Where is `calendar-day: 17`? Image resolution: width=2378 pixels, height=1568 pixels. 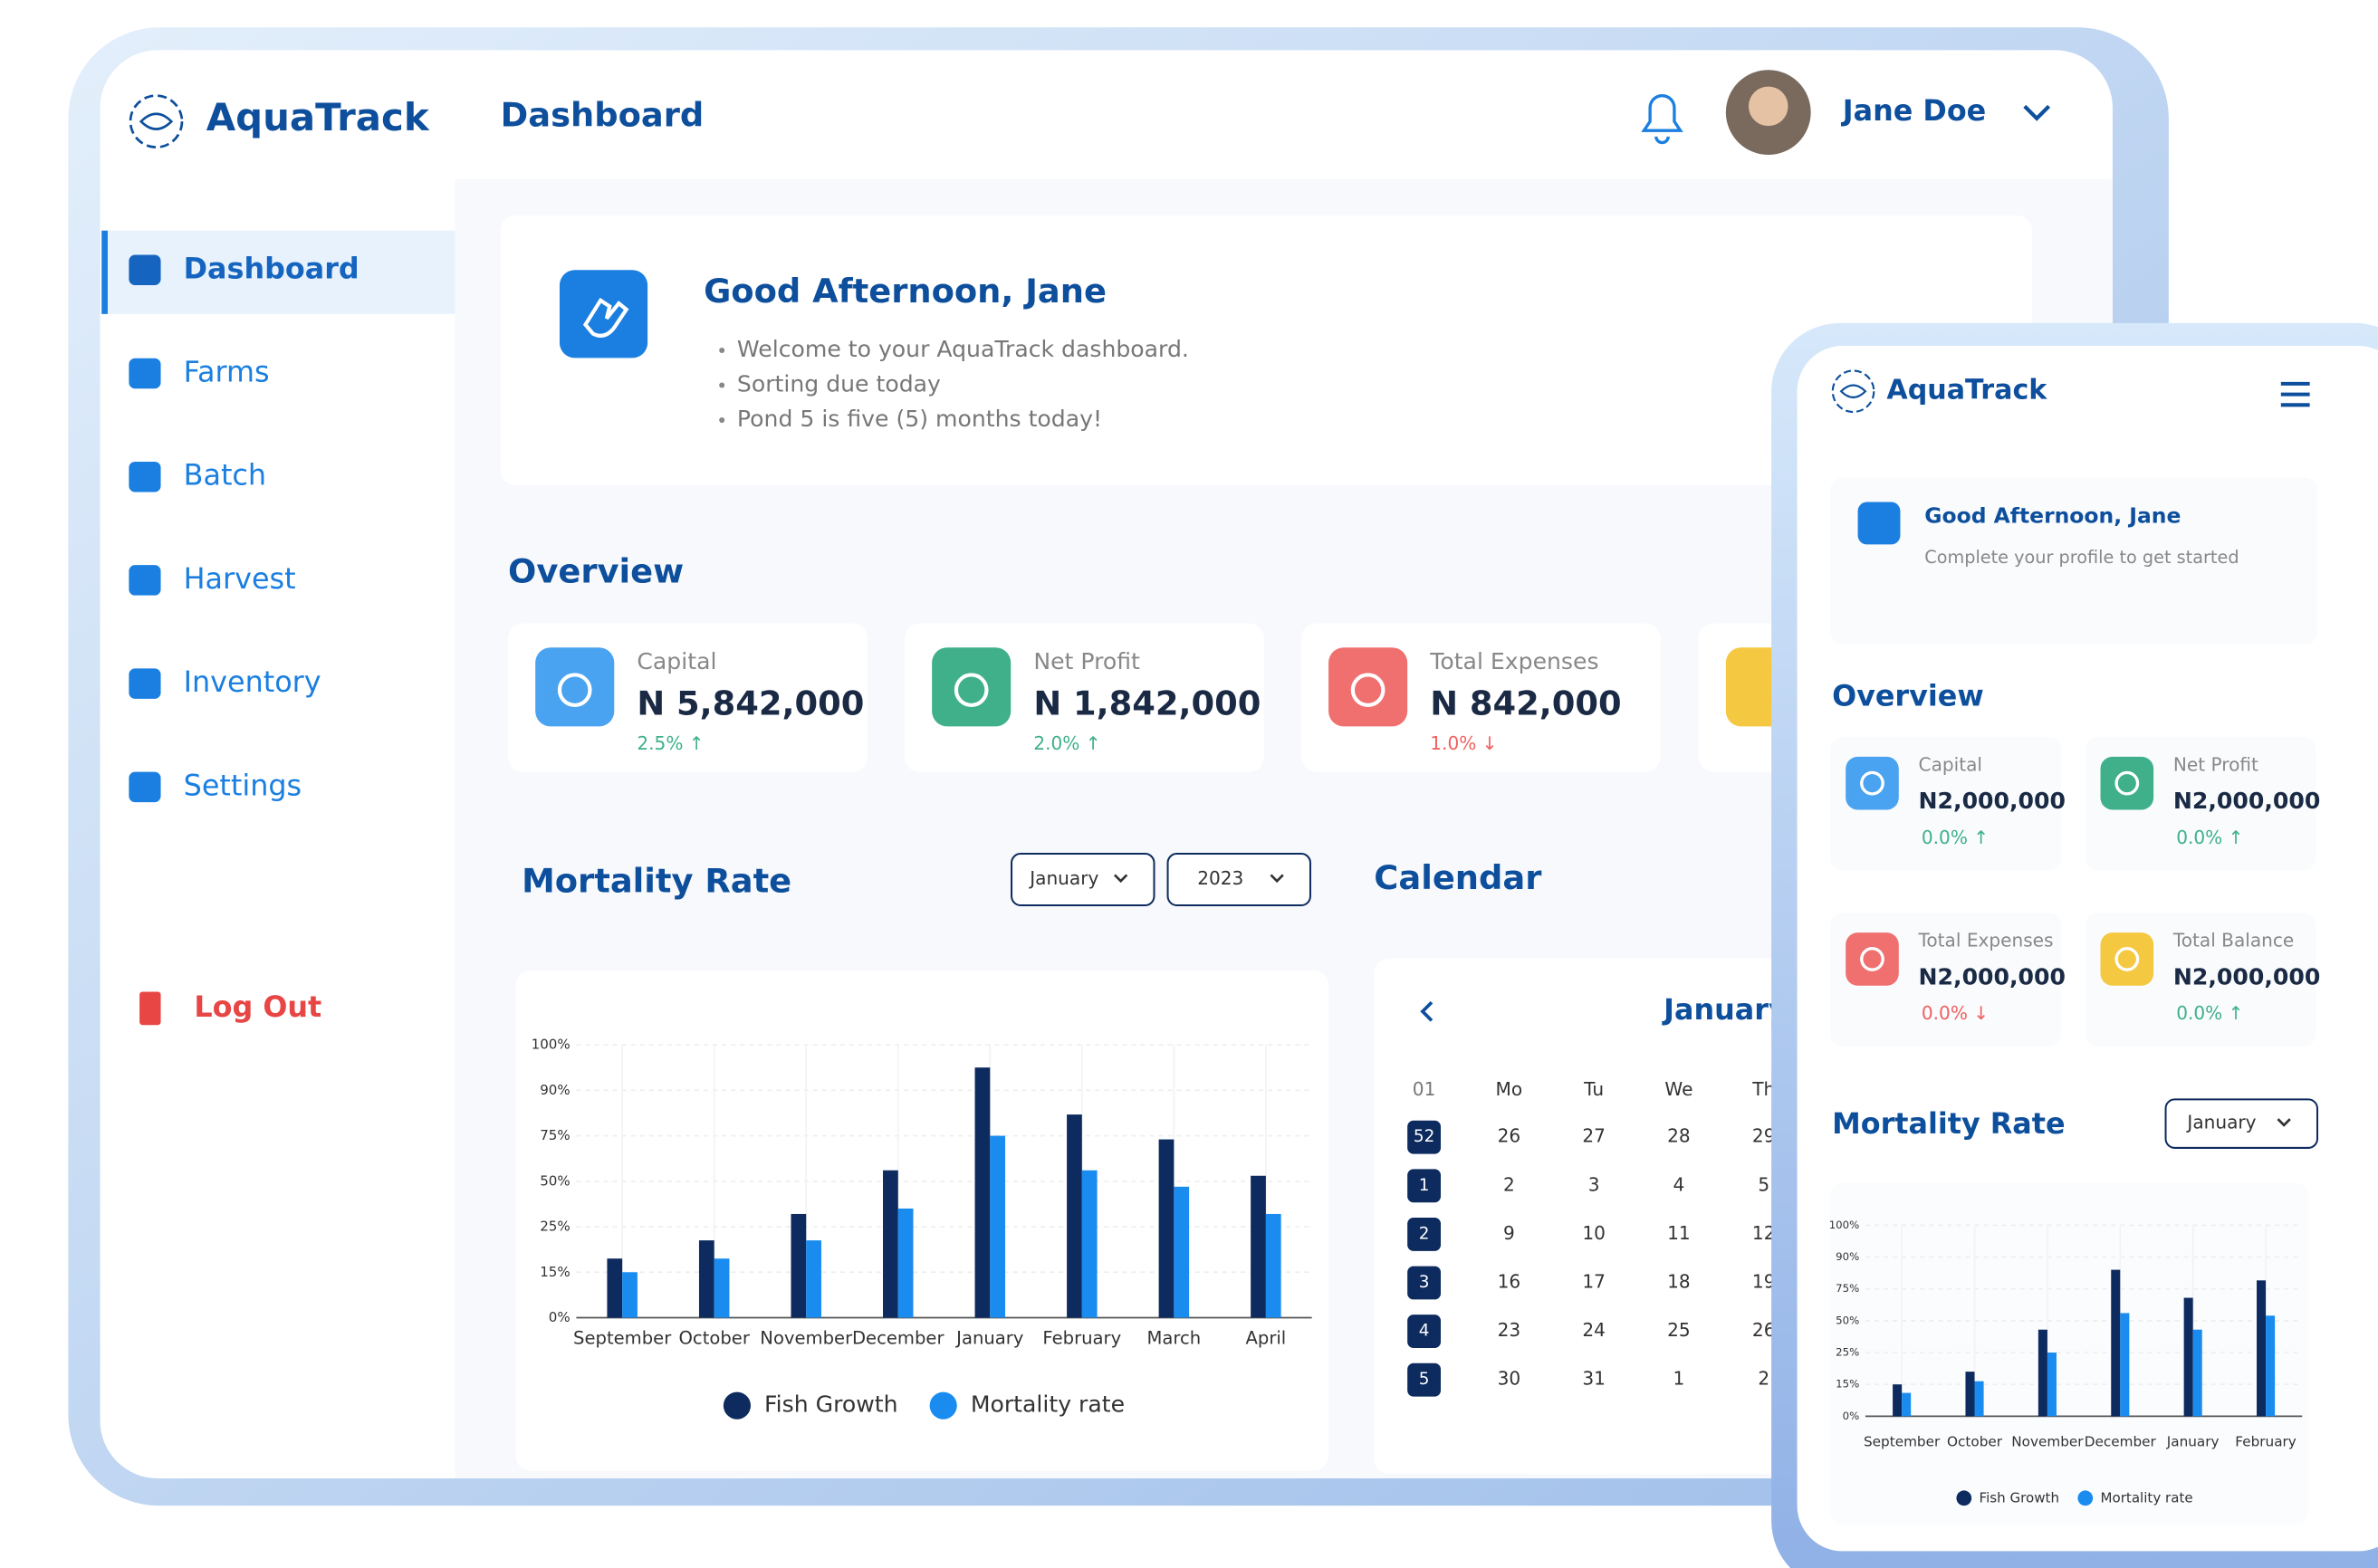
calendar-day: 17 is located at coordinates (1594, 1281).